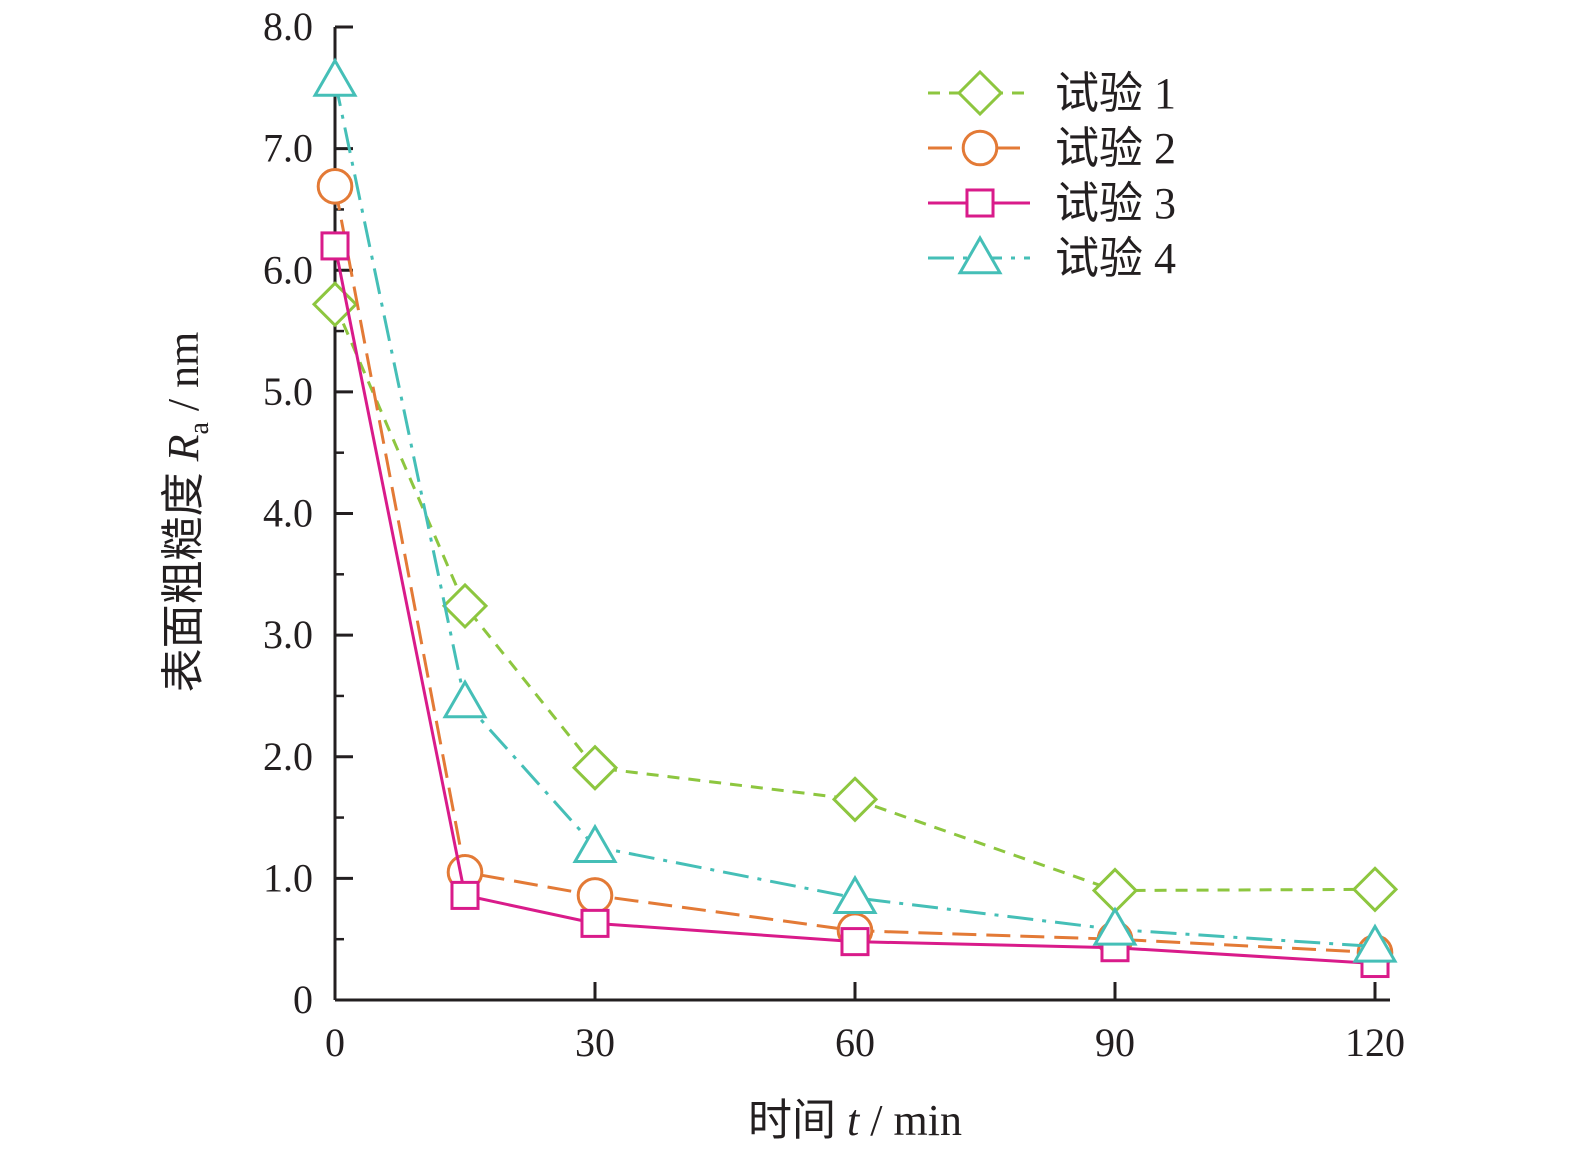  Describe the element at coordinates (1052, 176) in the screenshot. I see `legend: 试验 1 试验 2 试验 3 试验 4` at that location.